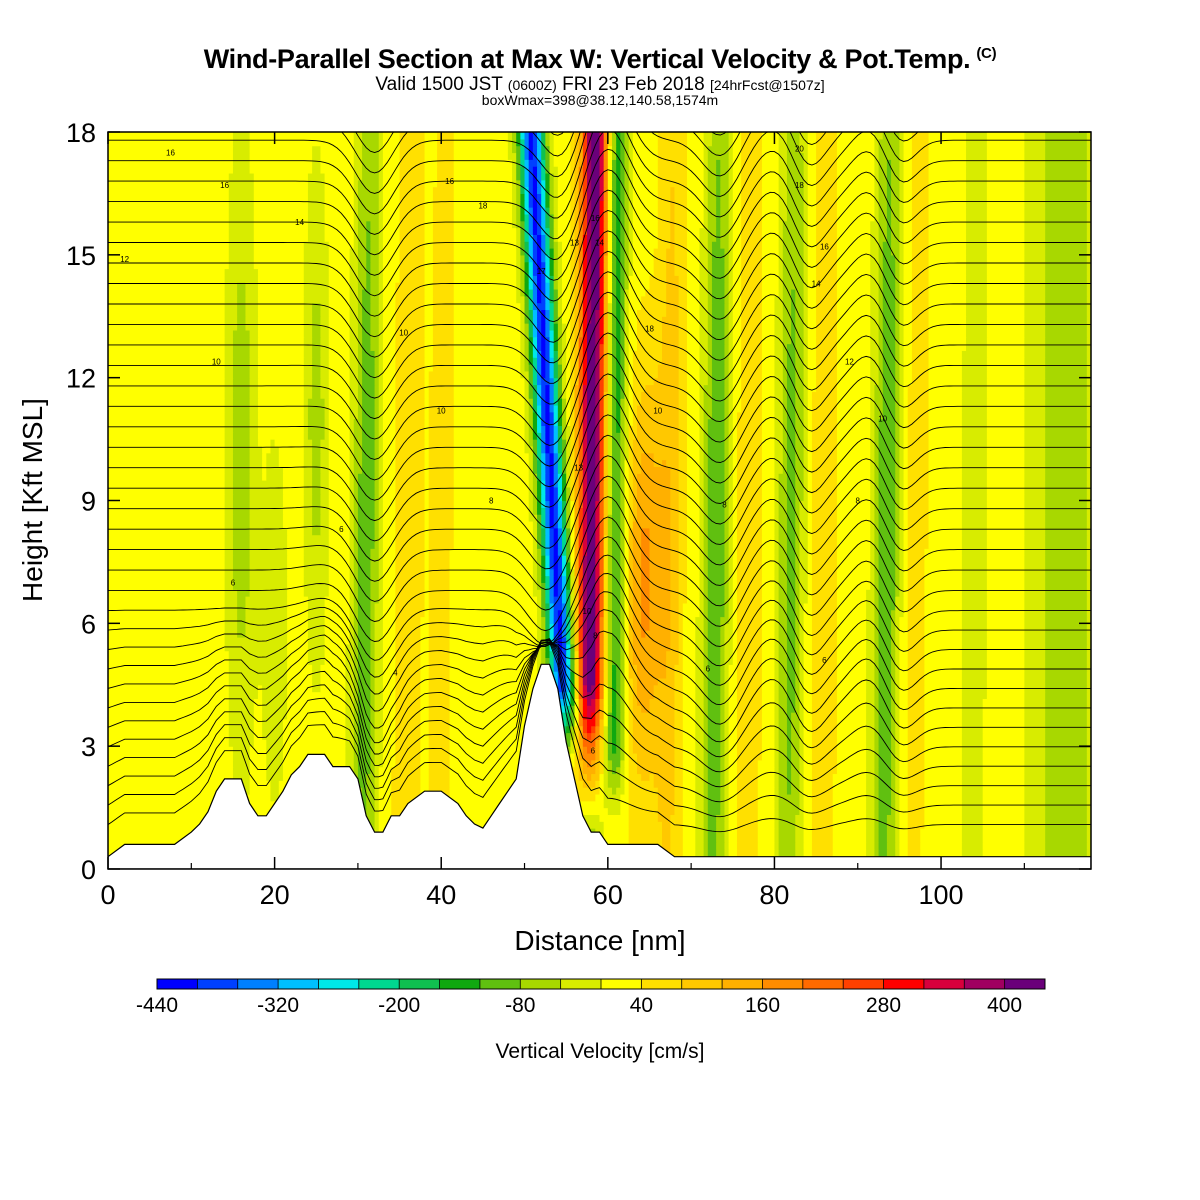  Describe the element at coordinates (762, 1005) in the screenshot. I see `colorbar-tick-label: 160` at that location.